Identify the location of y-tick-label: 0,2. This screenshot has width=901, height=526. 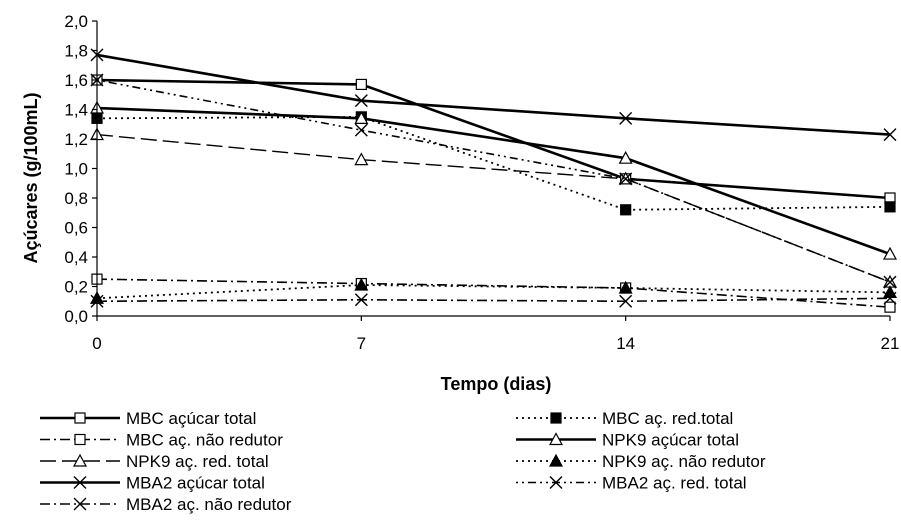
(76, 287).